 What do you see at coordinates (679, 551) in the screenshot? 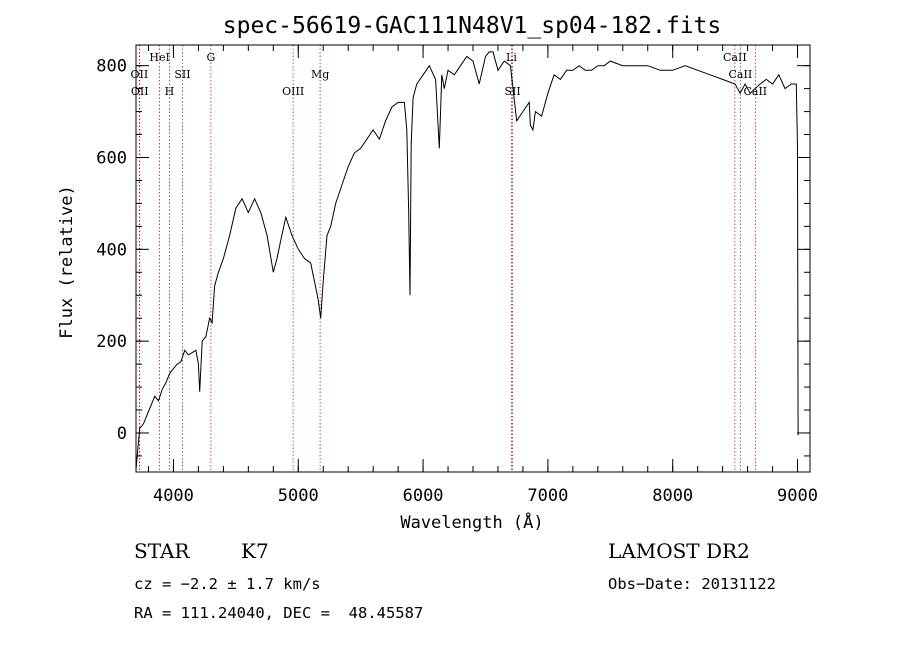
I see `survey-name: LAMOST DR2` at bounding box center [679, 551].